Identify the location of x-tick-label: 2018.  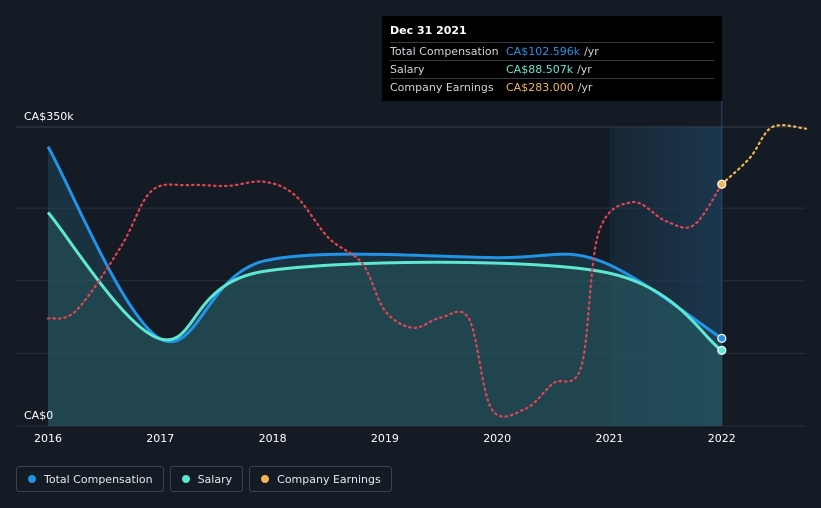
(273, 438).